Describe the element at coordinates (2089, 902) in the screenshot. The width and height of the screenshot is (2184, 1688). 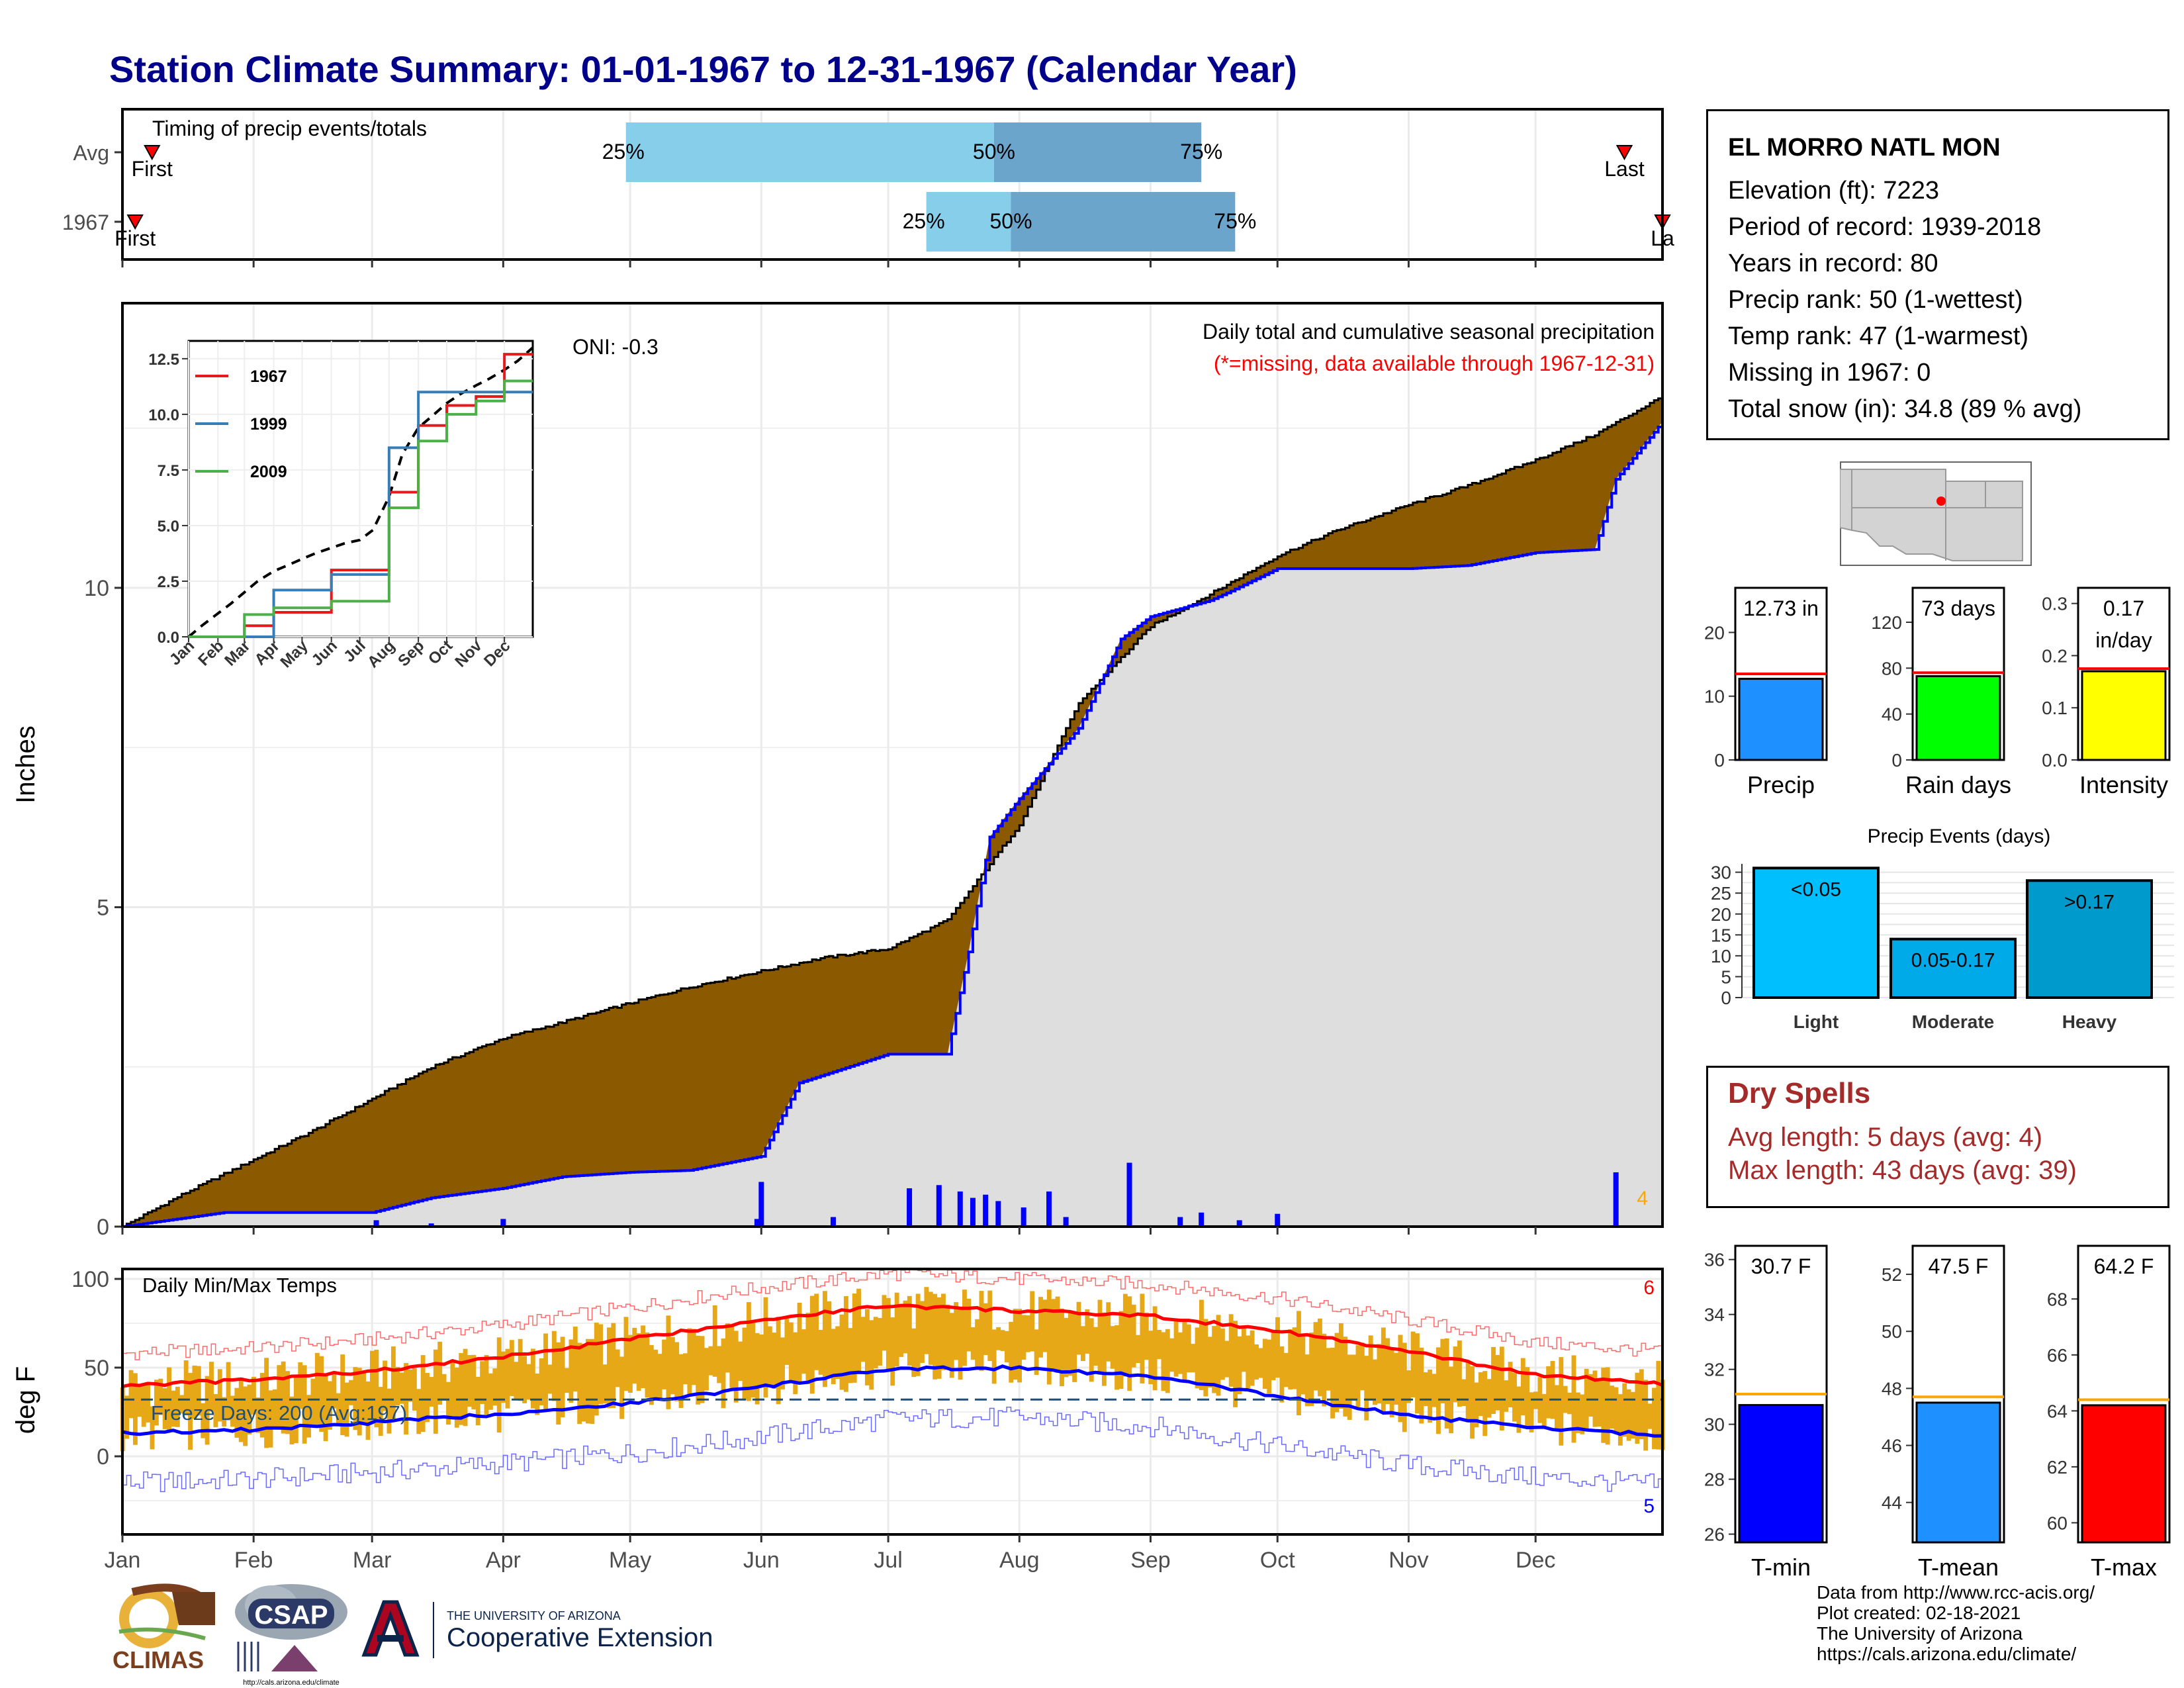
I see `events-bar-label: >0.17` at that location.